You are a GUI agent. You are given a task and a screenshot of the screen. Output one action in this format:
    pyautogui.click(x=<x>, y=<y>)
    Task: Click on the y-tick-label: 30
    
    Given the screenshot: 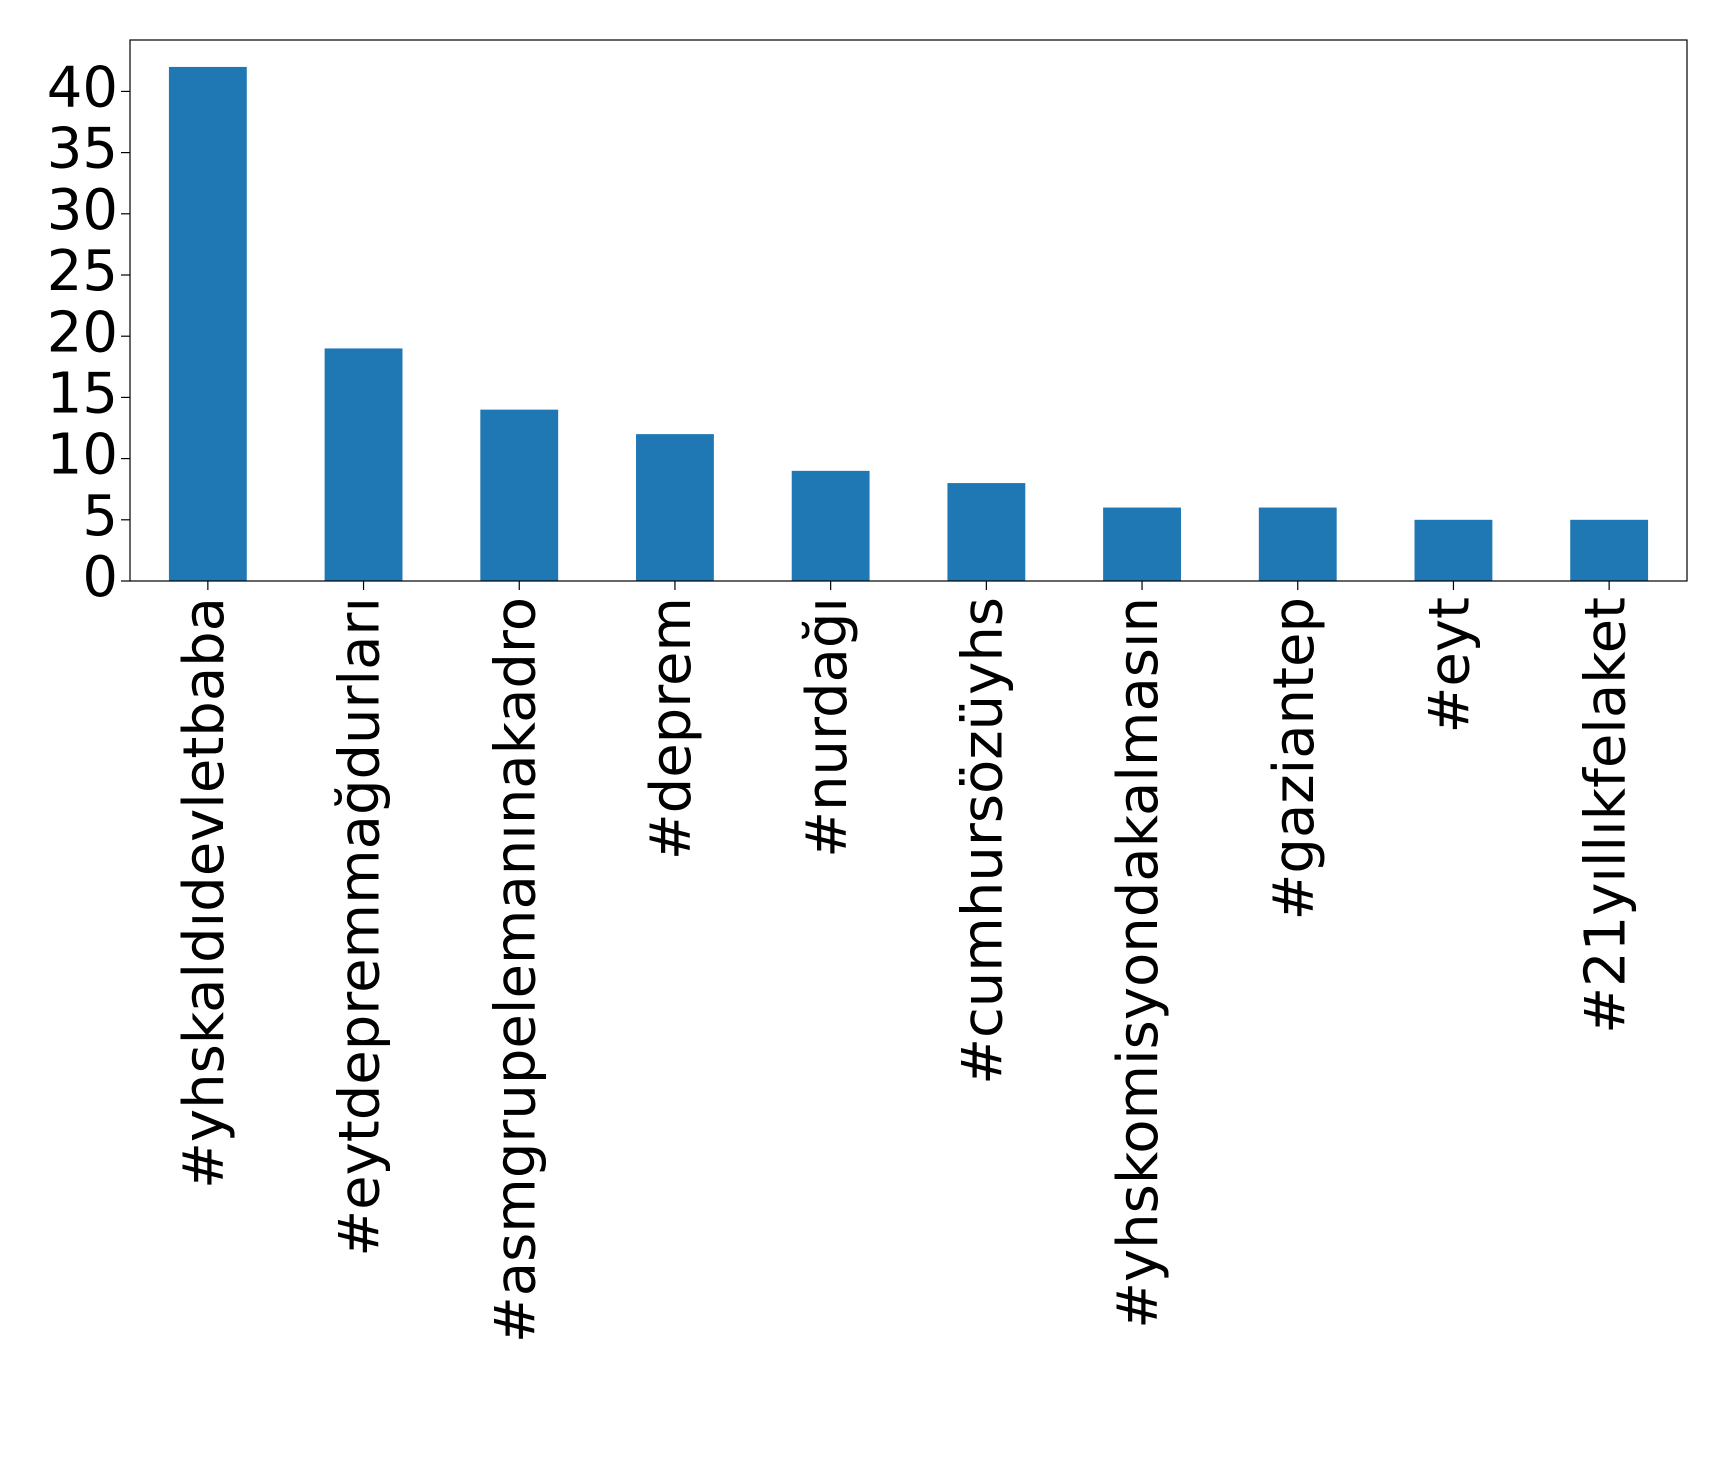 What is the action you would take?
    pyautogui.click(x=82, y=210)
    